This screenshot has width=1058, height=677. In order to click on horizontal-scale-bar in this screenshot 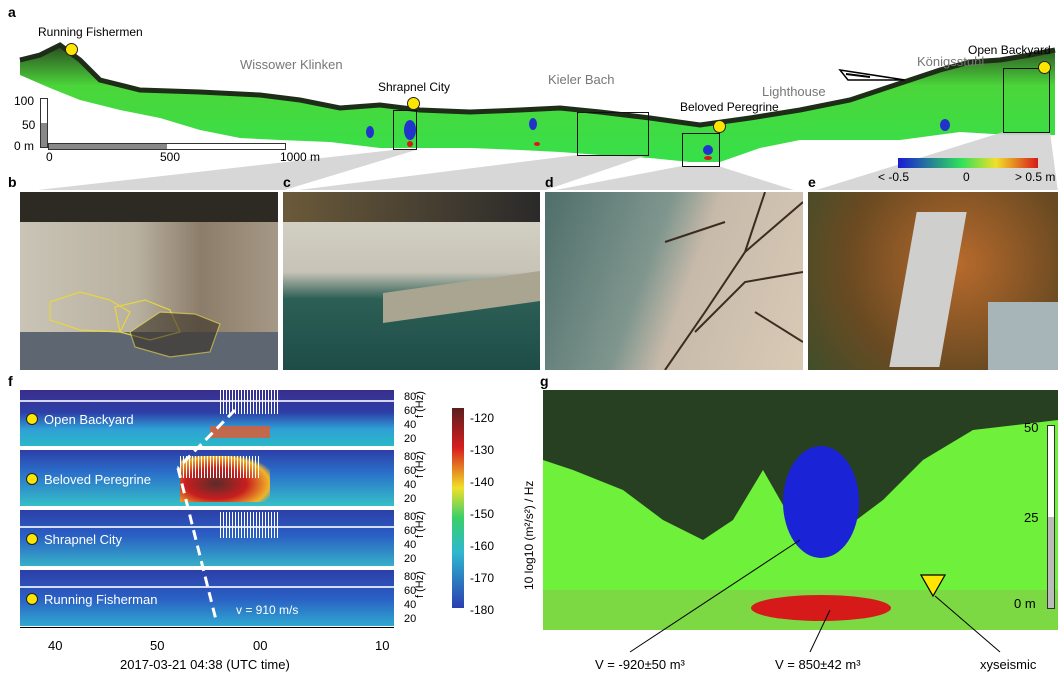, I will do `click(167, 146)`.